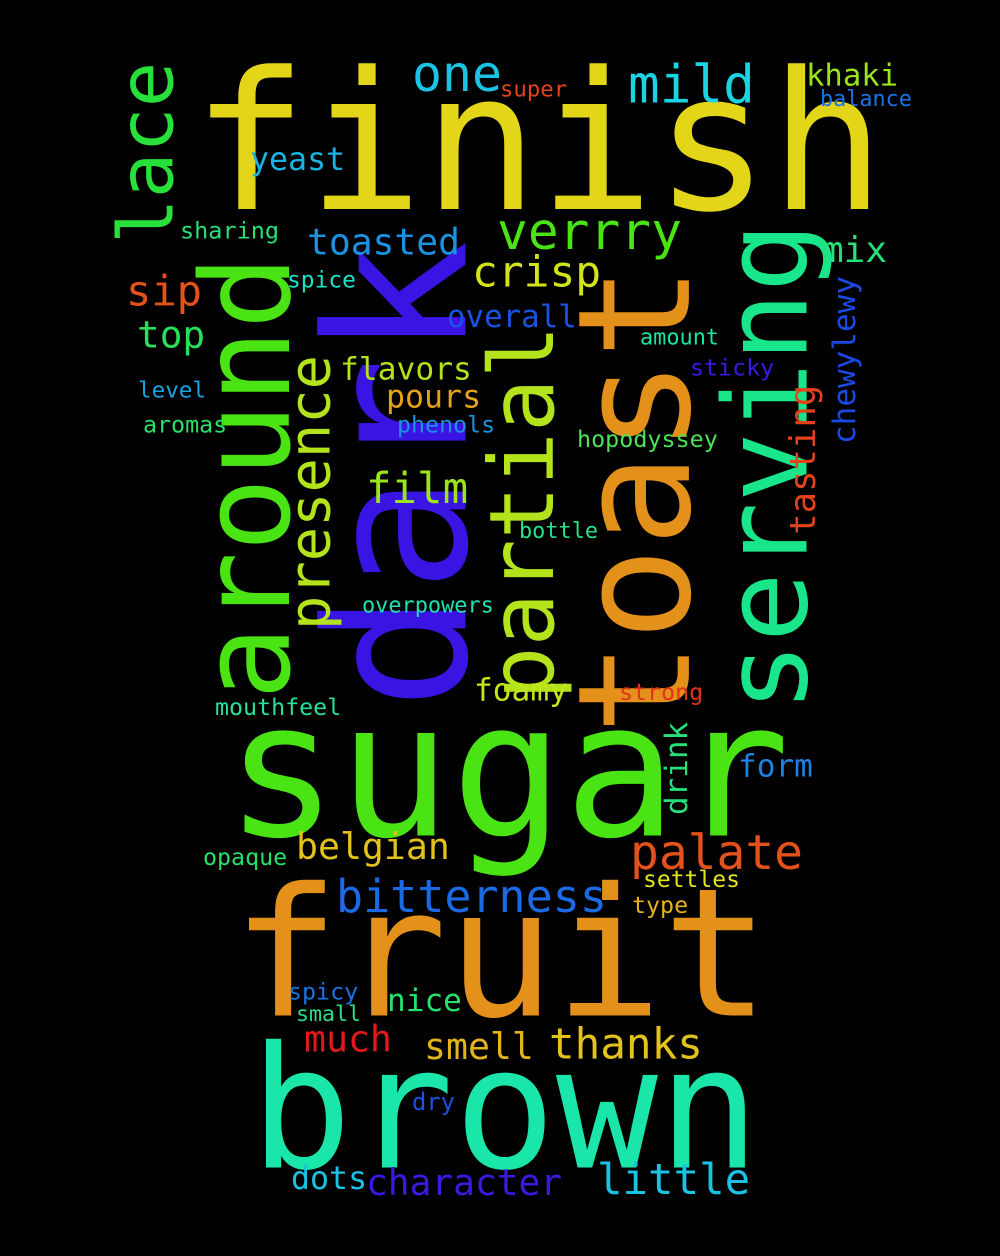 Image resolution: width=1000 pixels, height=1256 pixels. What do you see at coordinates (855, 250) in the screenshot?
I see `word-mix: mix` at bounding box center [855, 250].